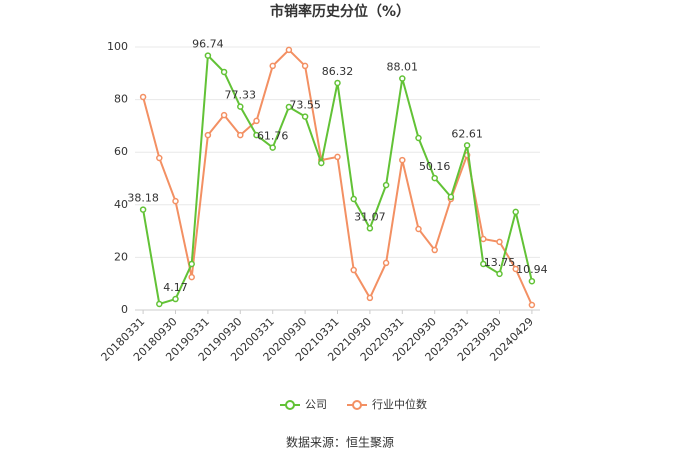 Image resolution: width=680 pixels, height=464 pixels. I want to click on data-label: 96.74, so click(208, 44).